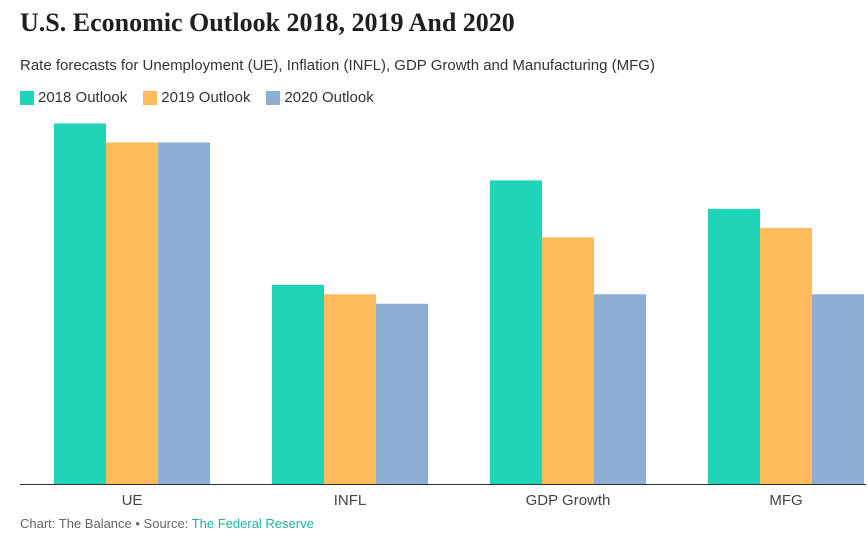 The image size is (868, 538). Describe the element at coordinates (27, 97) in the screenshot. I see `legend-swatch-2018` at that location.